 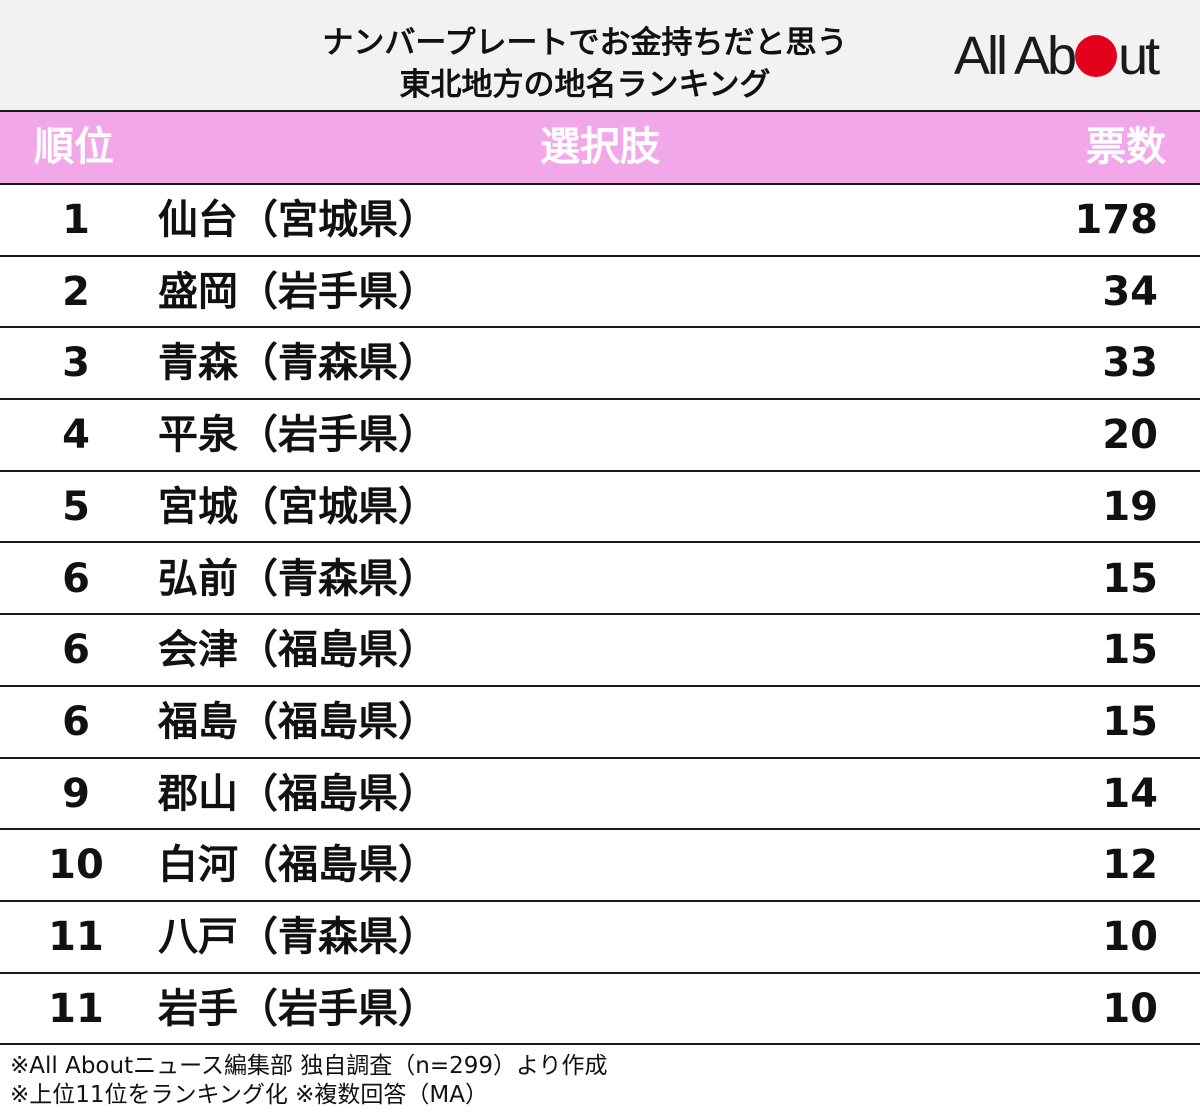 I want to click on allabout-logo: All Ab ut, so click(x=1064, y=56).